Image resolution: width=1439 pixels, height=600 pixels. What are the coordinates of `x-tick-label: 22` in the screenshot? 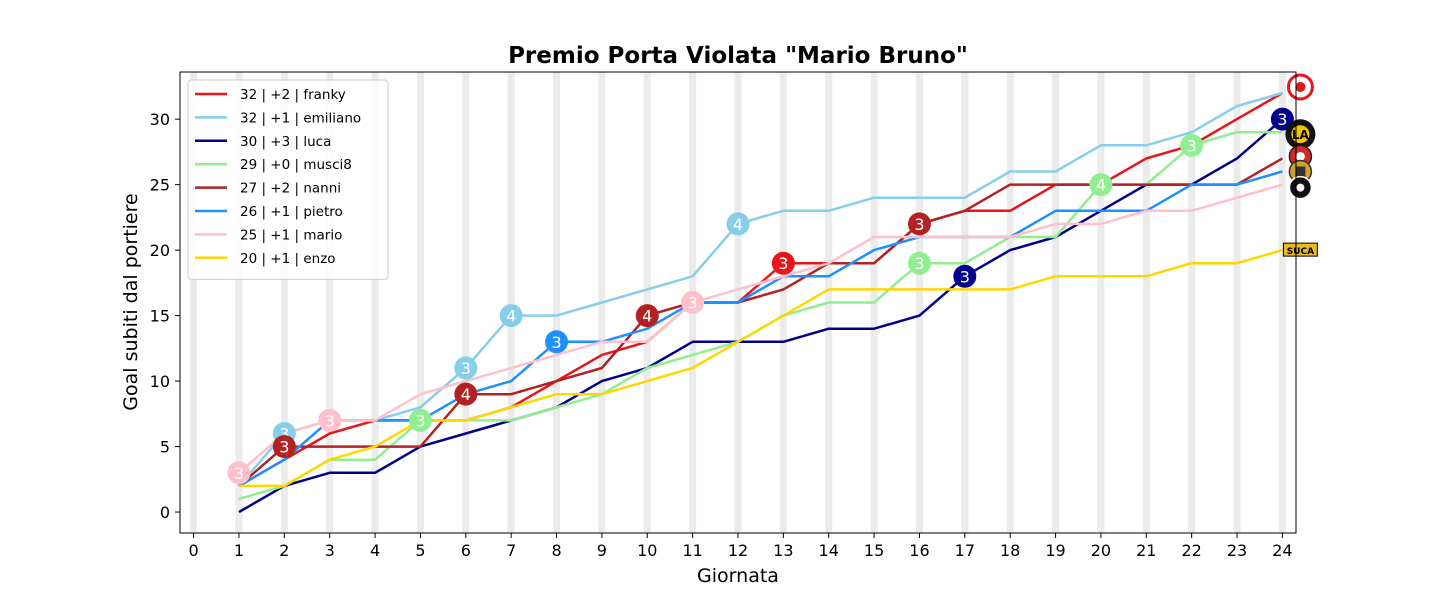 It's located at (1191, 550).